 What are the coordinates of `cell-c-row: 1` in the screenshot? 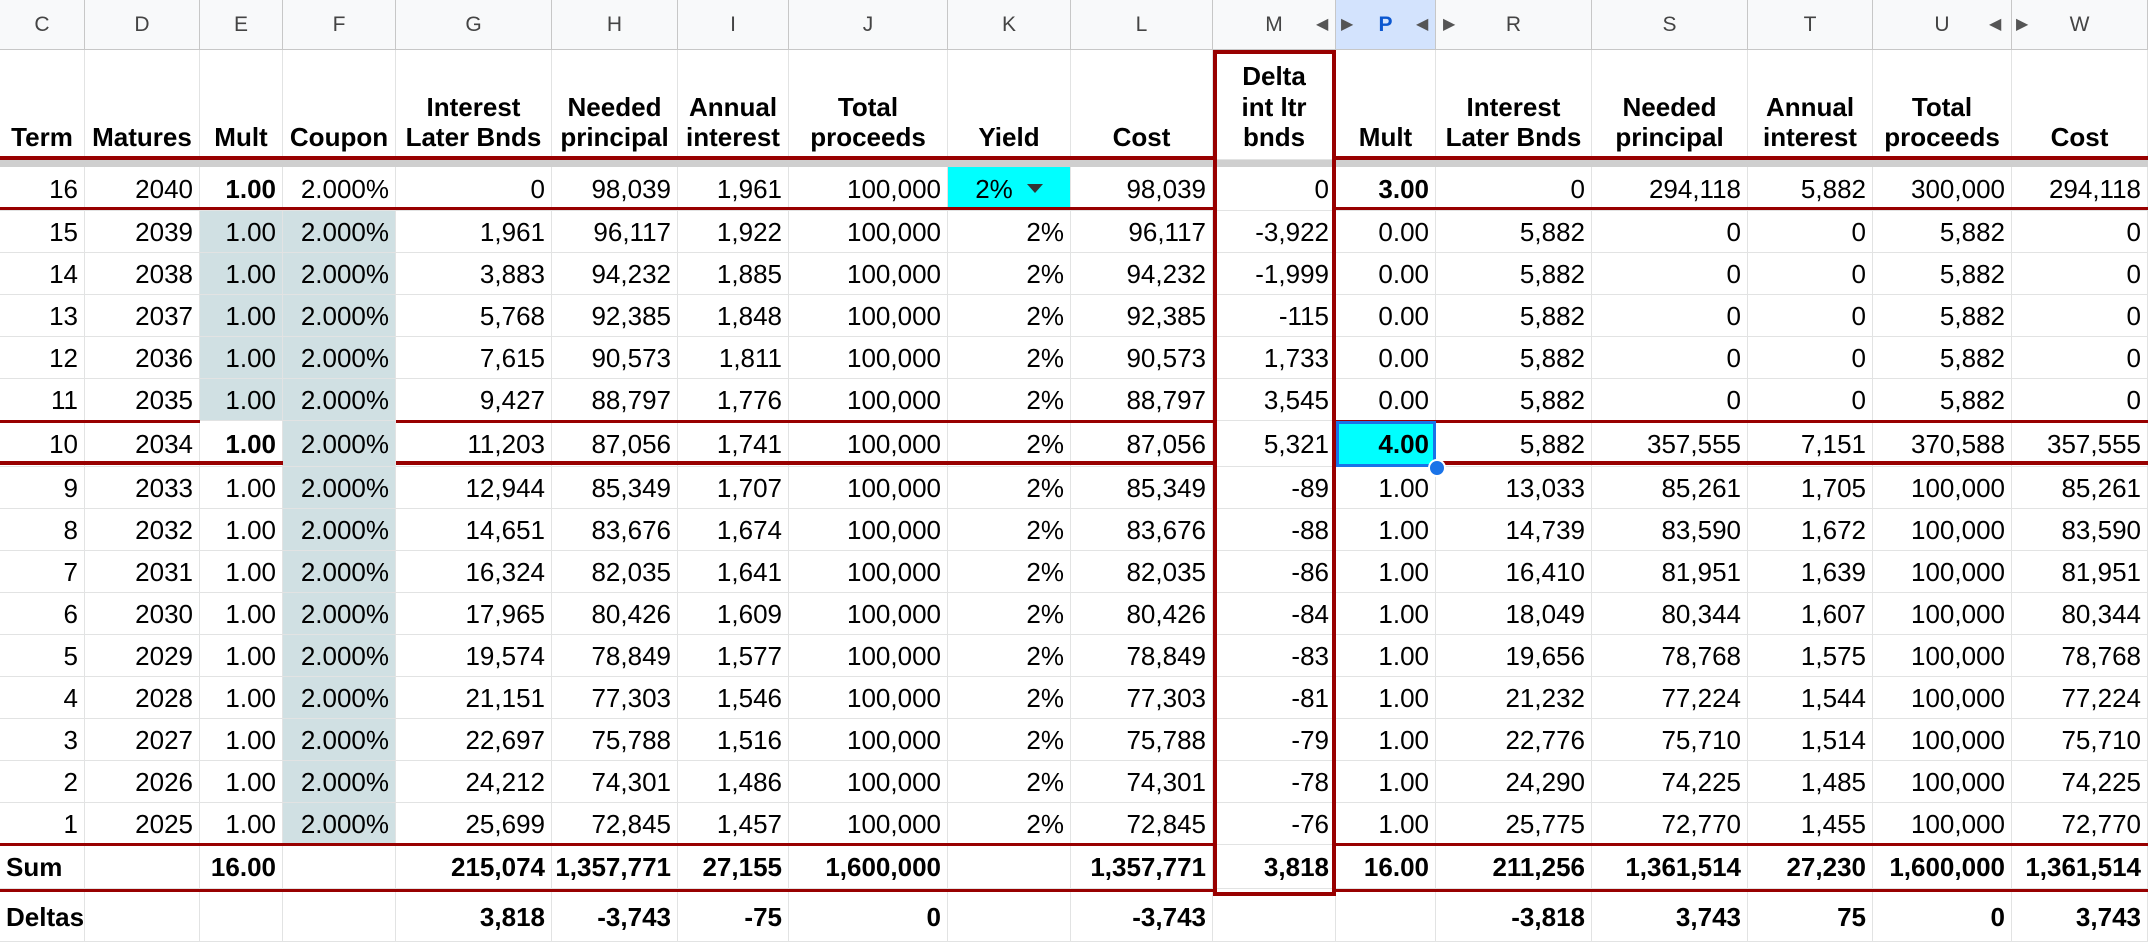 It's located at (42, 824).